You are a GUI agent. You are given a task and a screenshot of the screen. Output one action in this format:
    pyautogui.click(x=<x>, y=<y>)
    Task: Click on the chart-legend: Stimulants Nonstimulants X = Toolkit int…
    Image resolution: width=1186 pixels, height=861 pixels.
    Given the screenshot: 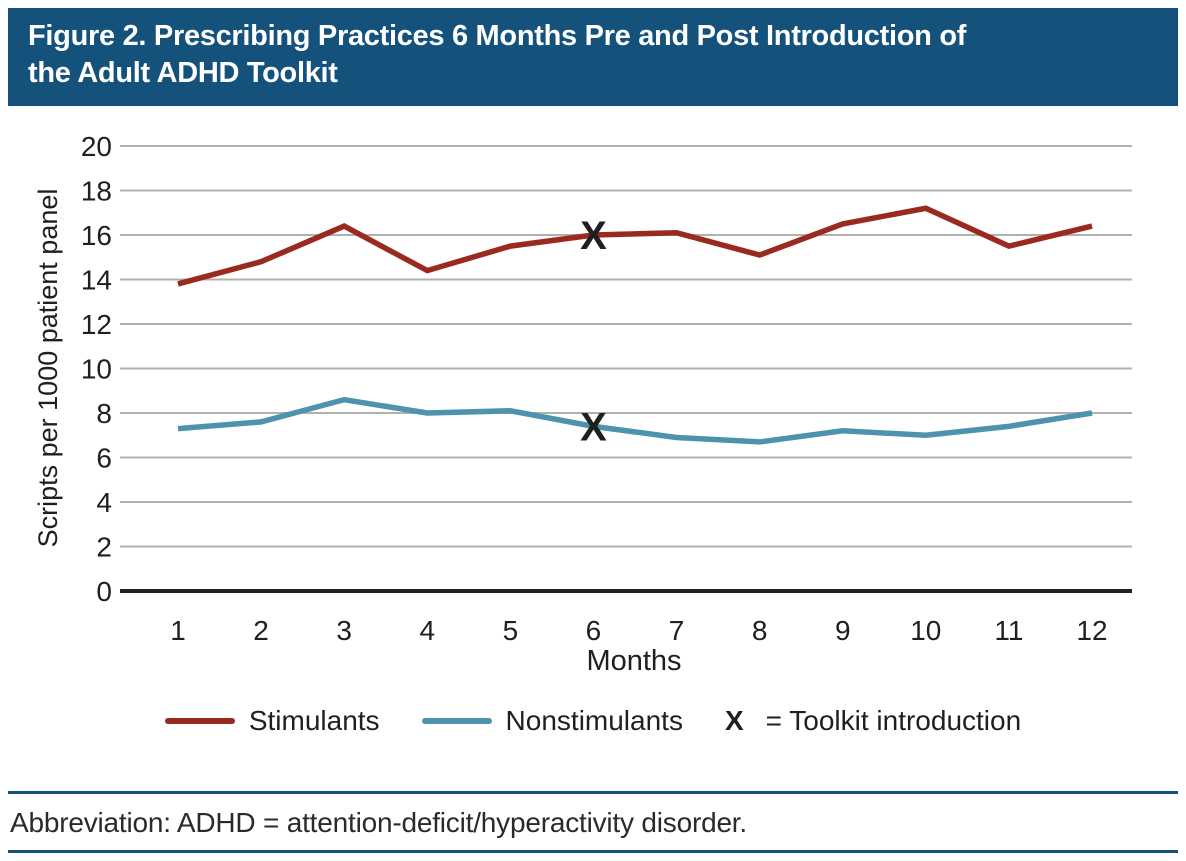 What is the action you would take?
    pyautogui.click(x=593, y=721)
    